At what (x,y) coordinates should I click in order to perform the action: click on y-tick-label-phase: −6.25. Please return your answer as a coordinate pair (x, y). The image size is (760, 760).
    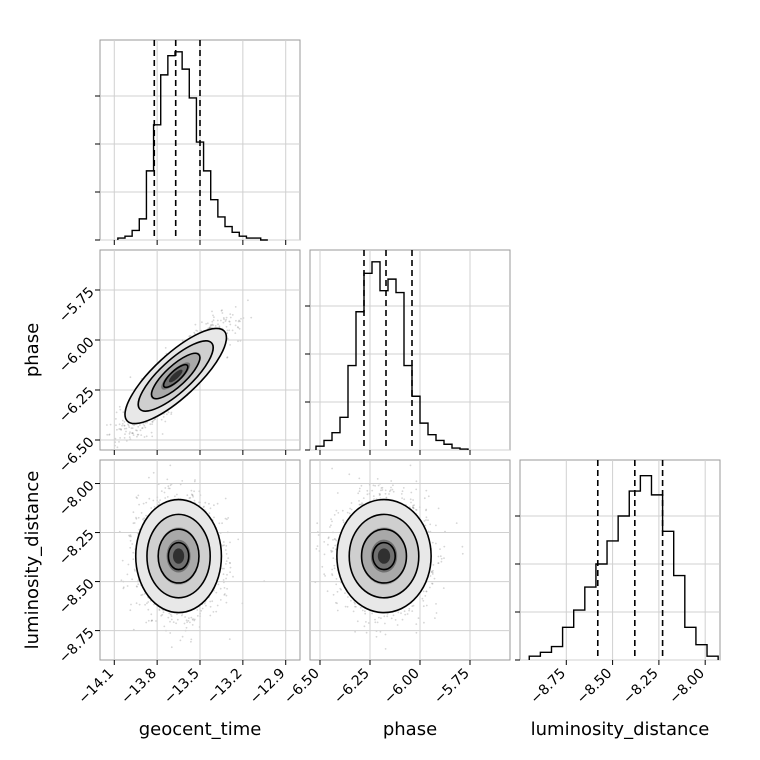
    Looking at the image, I should click on (77, 405).